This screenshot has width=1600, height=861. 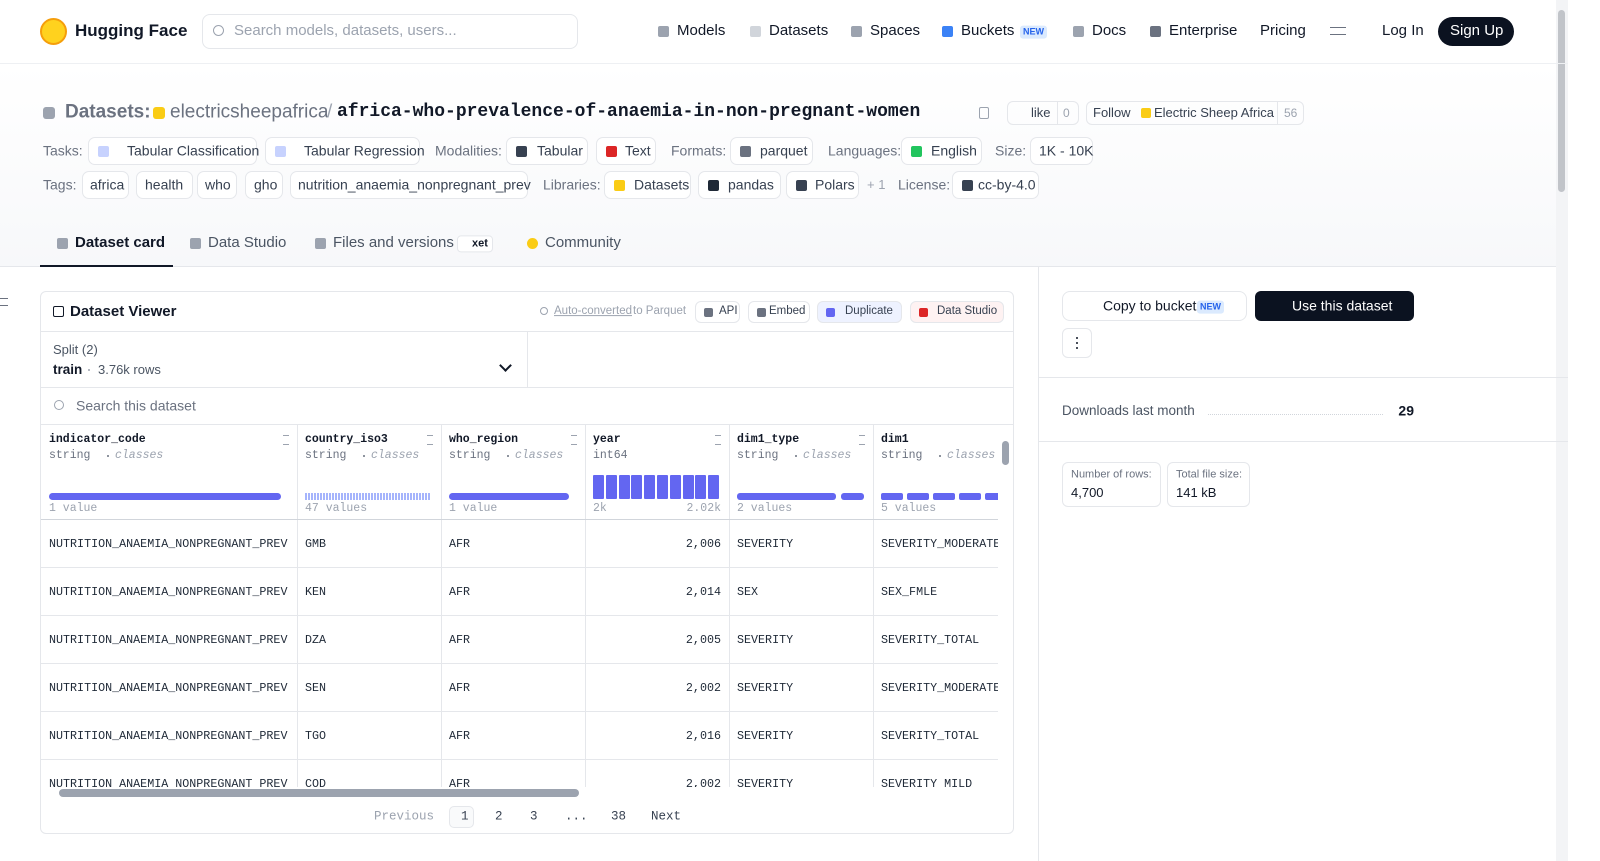 I want to click on column-max: 2.02k, so click(x=703, y=509).